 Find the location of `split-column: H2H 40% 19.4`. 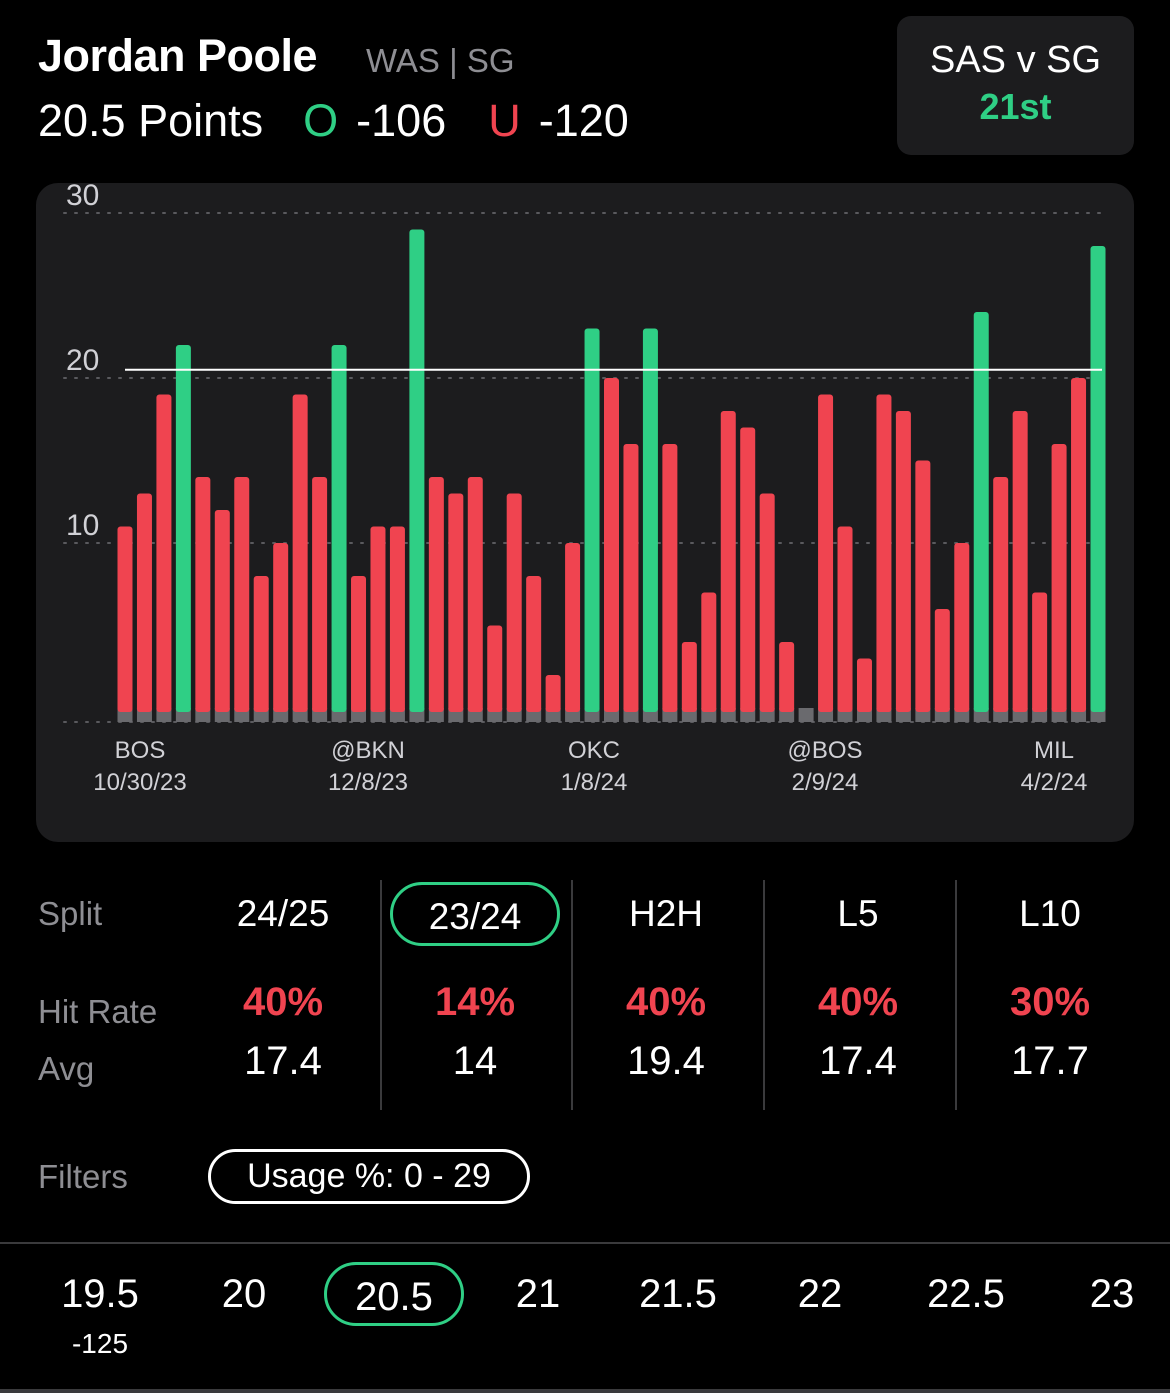

split-column: H2H 40% 19.4 is located at coordinates (666, 983).